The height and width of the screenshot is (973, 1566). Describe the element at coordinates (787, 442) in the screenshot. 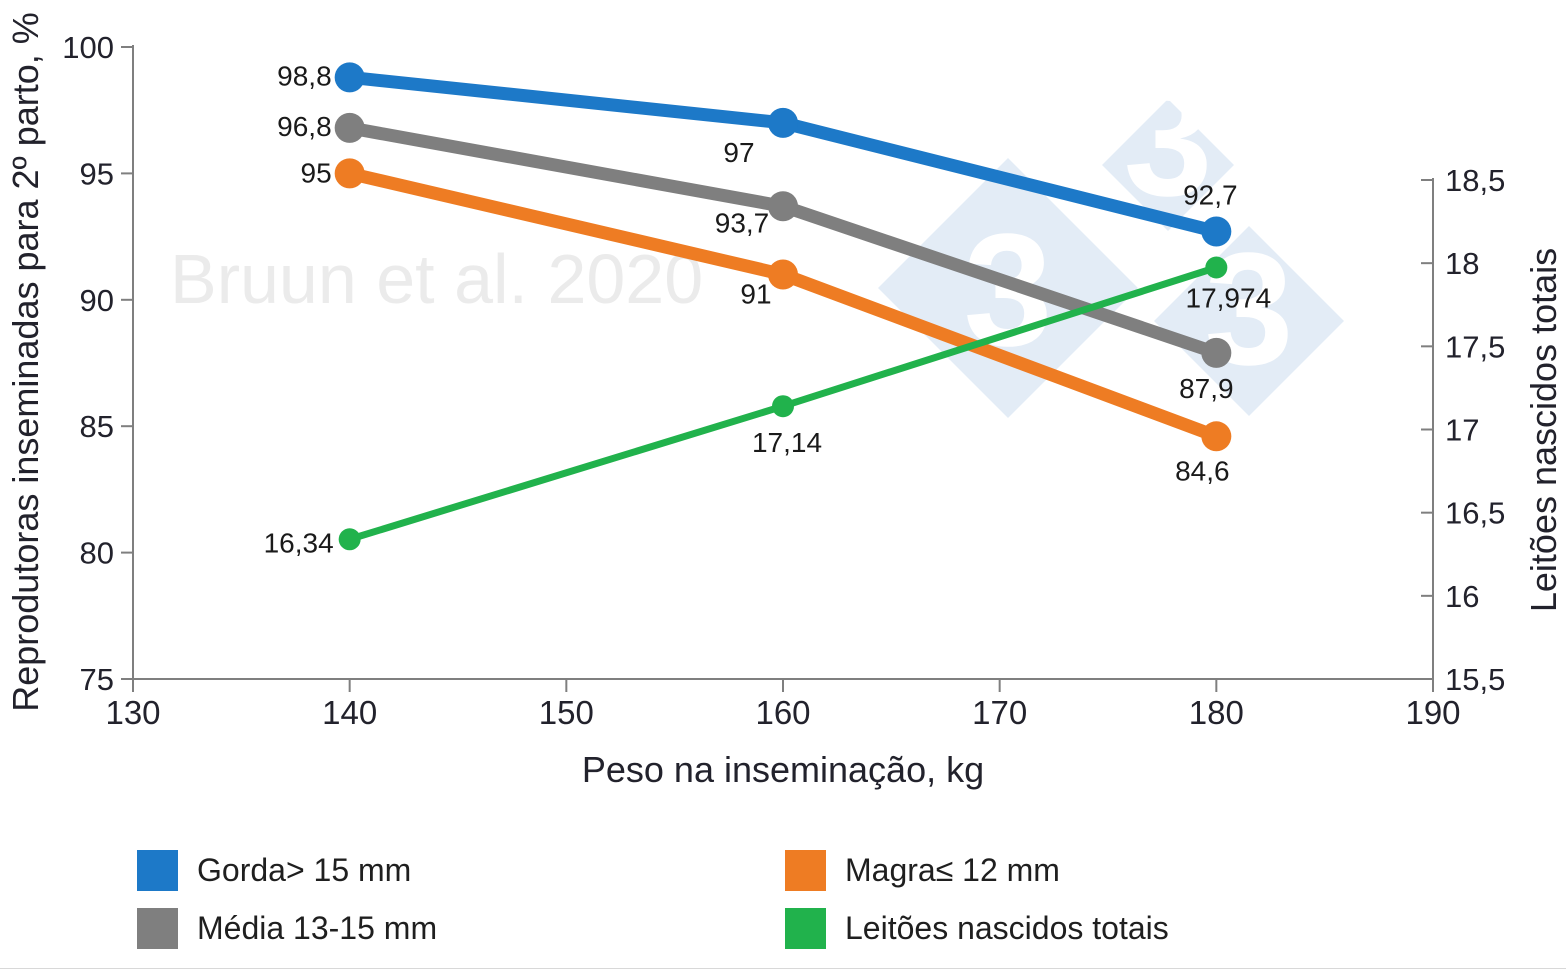

I see `data-label: 17,14` at that location.